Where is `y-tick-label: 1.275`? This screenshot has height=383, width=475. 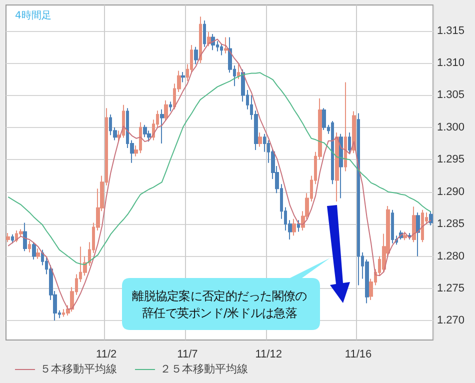 y-tick-label: 1.275 is located at coordinates (451, 288).